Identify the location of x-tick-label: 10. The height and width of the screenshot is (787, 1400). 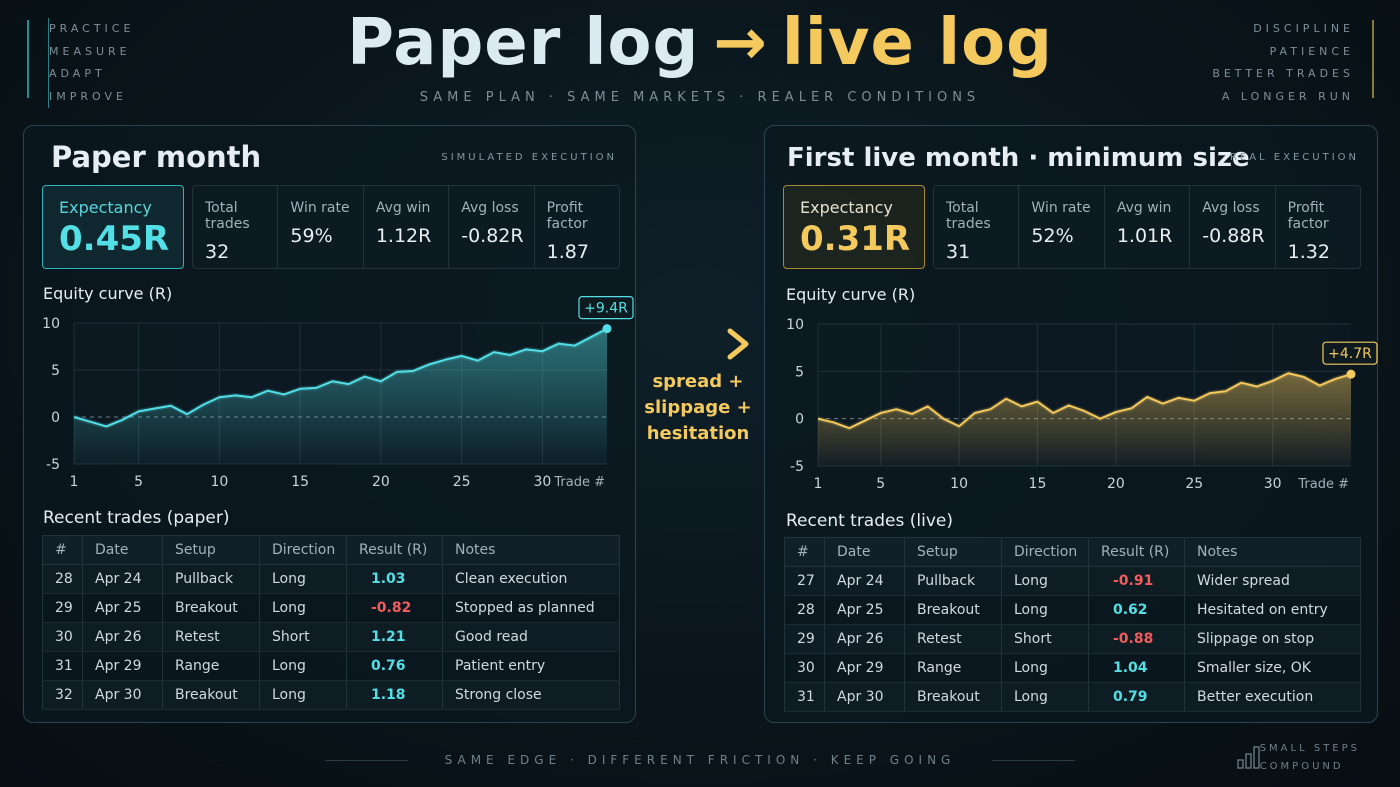
(219, 482).